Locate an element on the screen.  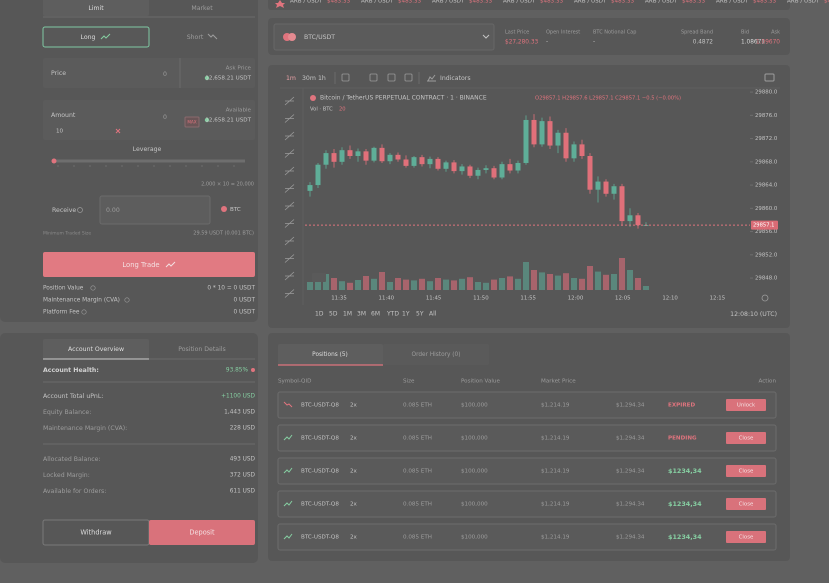
max-button is located at coordinates (192, 122).